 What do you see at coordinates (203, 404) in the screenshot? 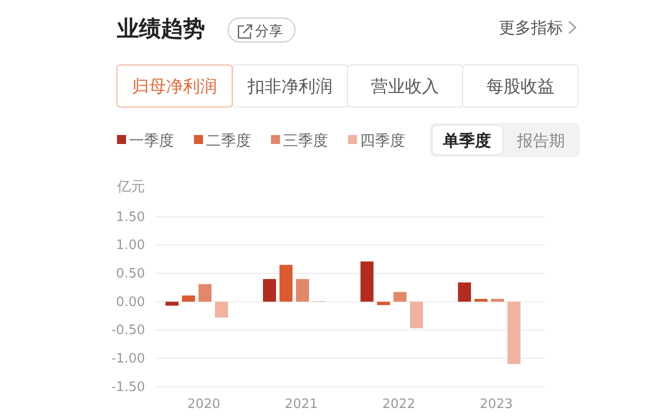
I see `x-tick-label: 2020` at bounding box center [203, 404].